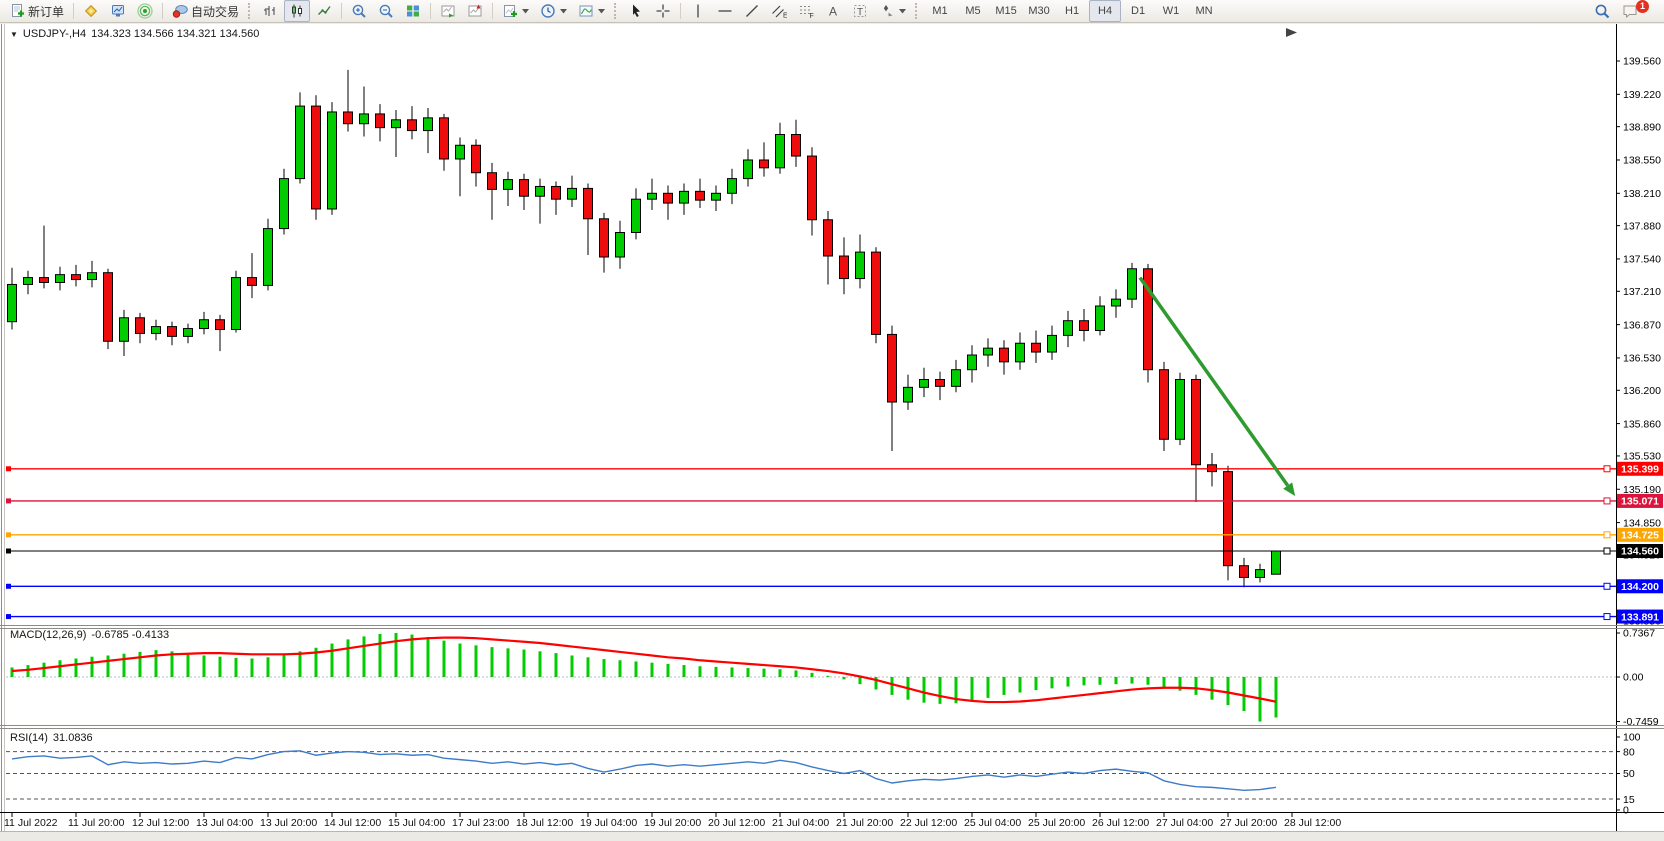 The height and width of the screenshot is (841, 1664). I want to click on trend-arrow-annotation, so click(1217, 386).